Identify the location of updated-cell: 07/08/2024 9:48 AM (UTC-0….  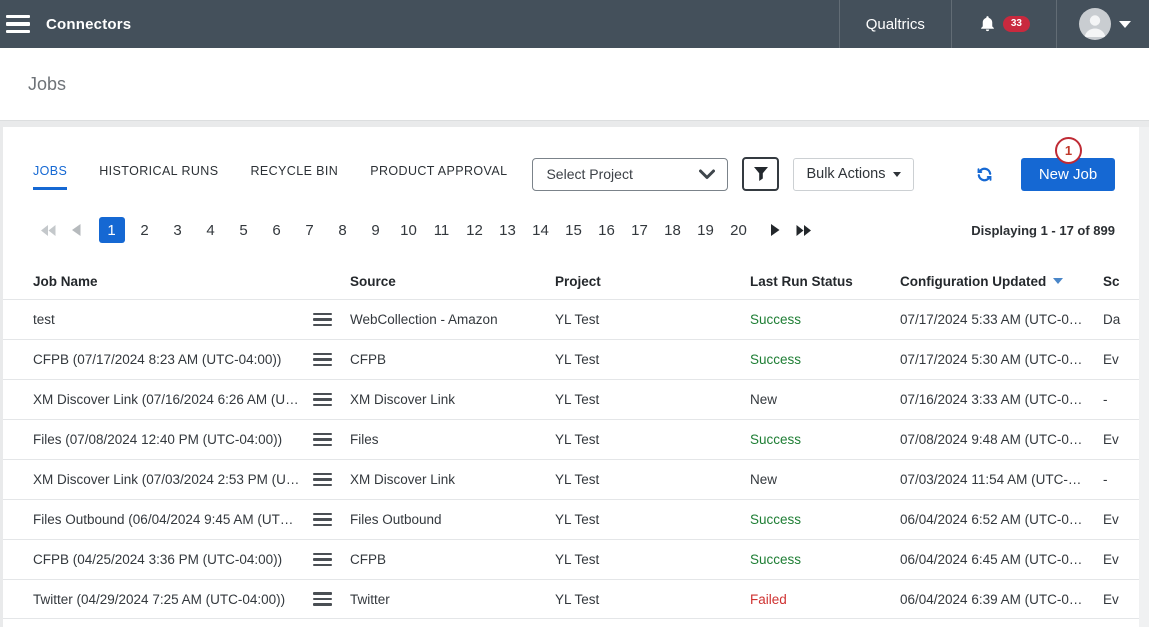
(991, 439).